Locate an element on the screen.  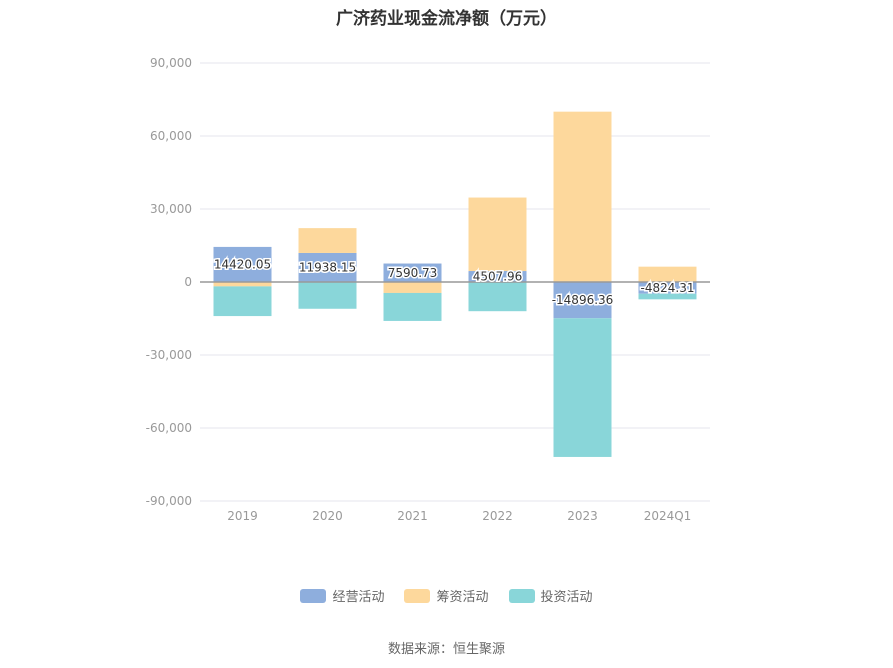
x-tick-label: 2019 is located at coordinates (242, 516).